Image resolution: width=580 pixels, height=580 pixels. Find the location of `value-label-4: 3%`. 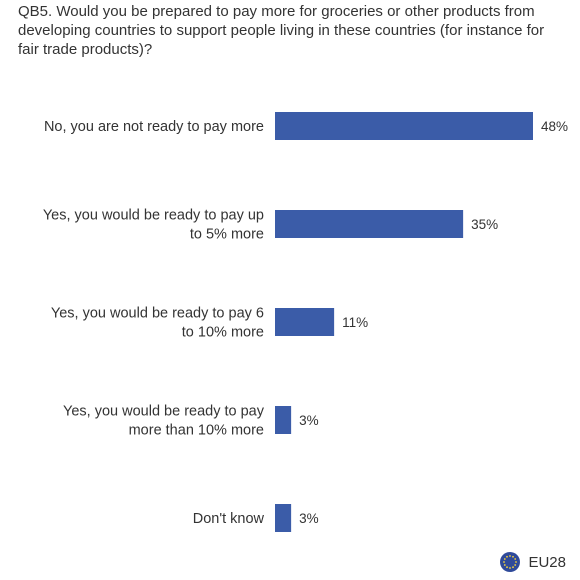

value-label-4: 3% is located at coordinates (309, 518).